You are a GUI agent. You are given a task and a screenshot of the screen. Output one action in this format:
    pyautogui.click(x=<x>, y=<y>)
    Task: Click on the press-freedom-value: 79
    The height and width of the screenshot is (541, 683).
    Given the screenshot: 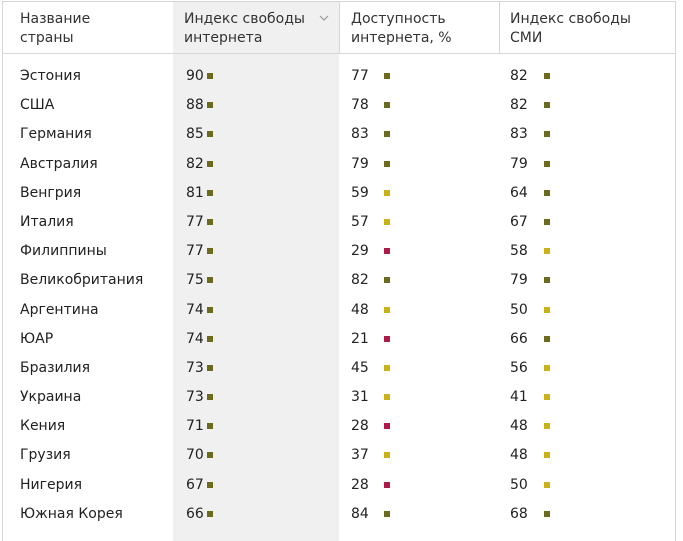 What is the action you would take?
    pyautogui.click(x=519, y=163)
    